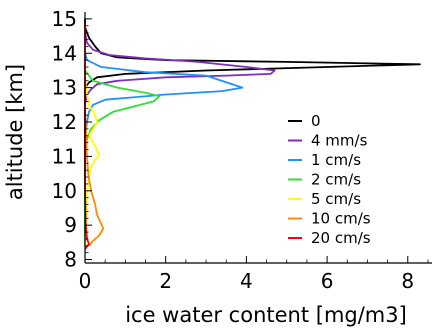 The image size is (448, 329). Describe the element at coordinates (341, 219) in the screenshot. I see `legend-label-5: 10 cm/s` at that location.